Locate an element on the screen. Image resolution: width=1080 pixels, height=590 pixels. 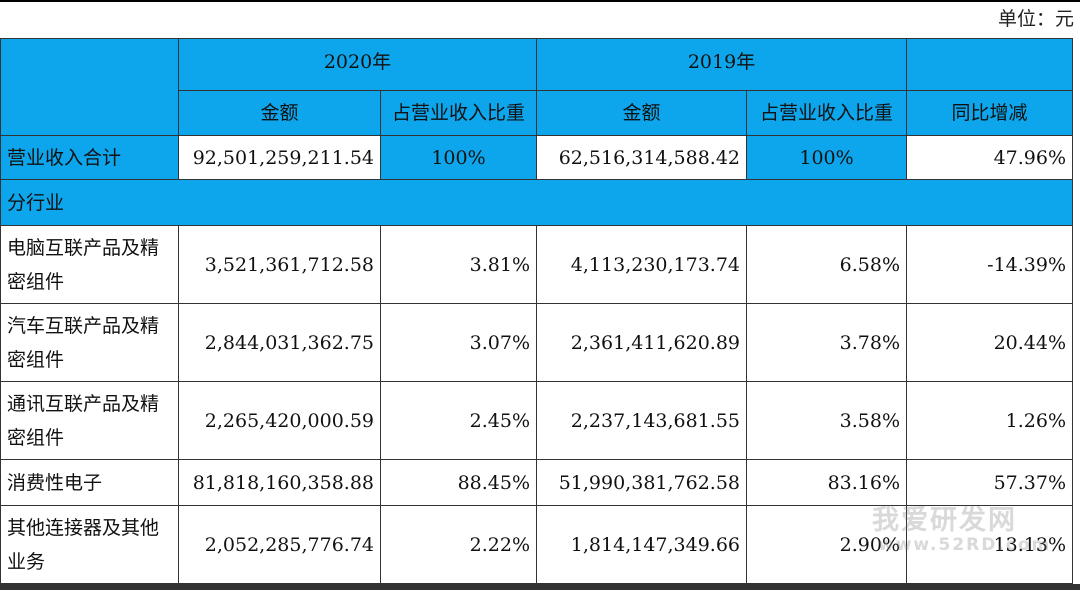
header-corner-cell is located at coordinates (89, 87).